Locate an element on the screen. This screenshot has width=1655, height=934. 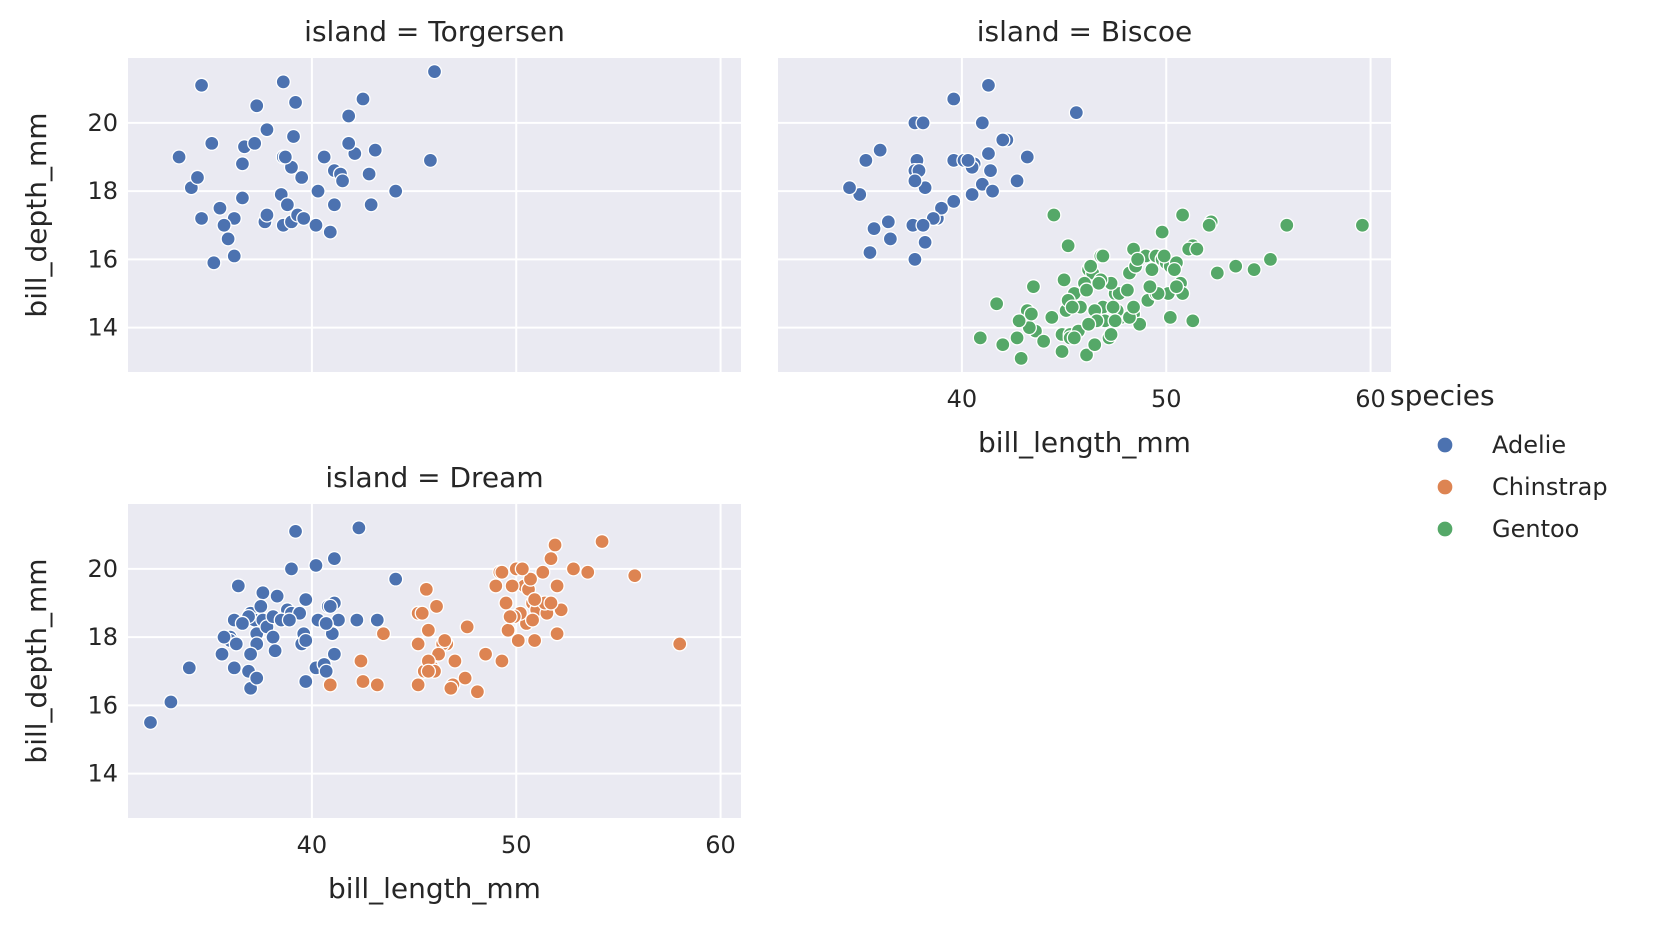
legend-label: Adelie is located at coordinates (1529, 445).